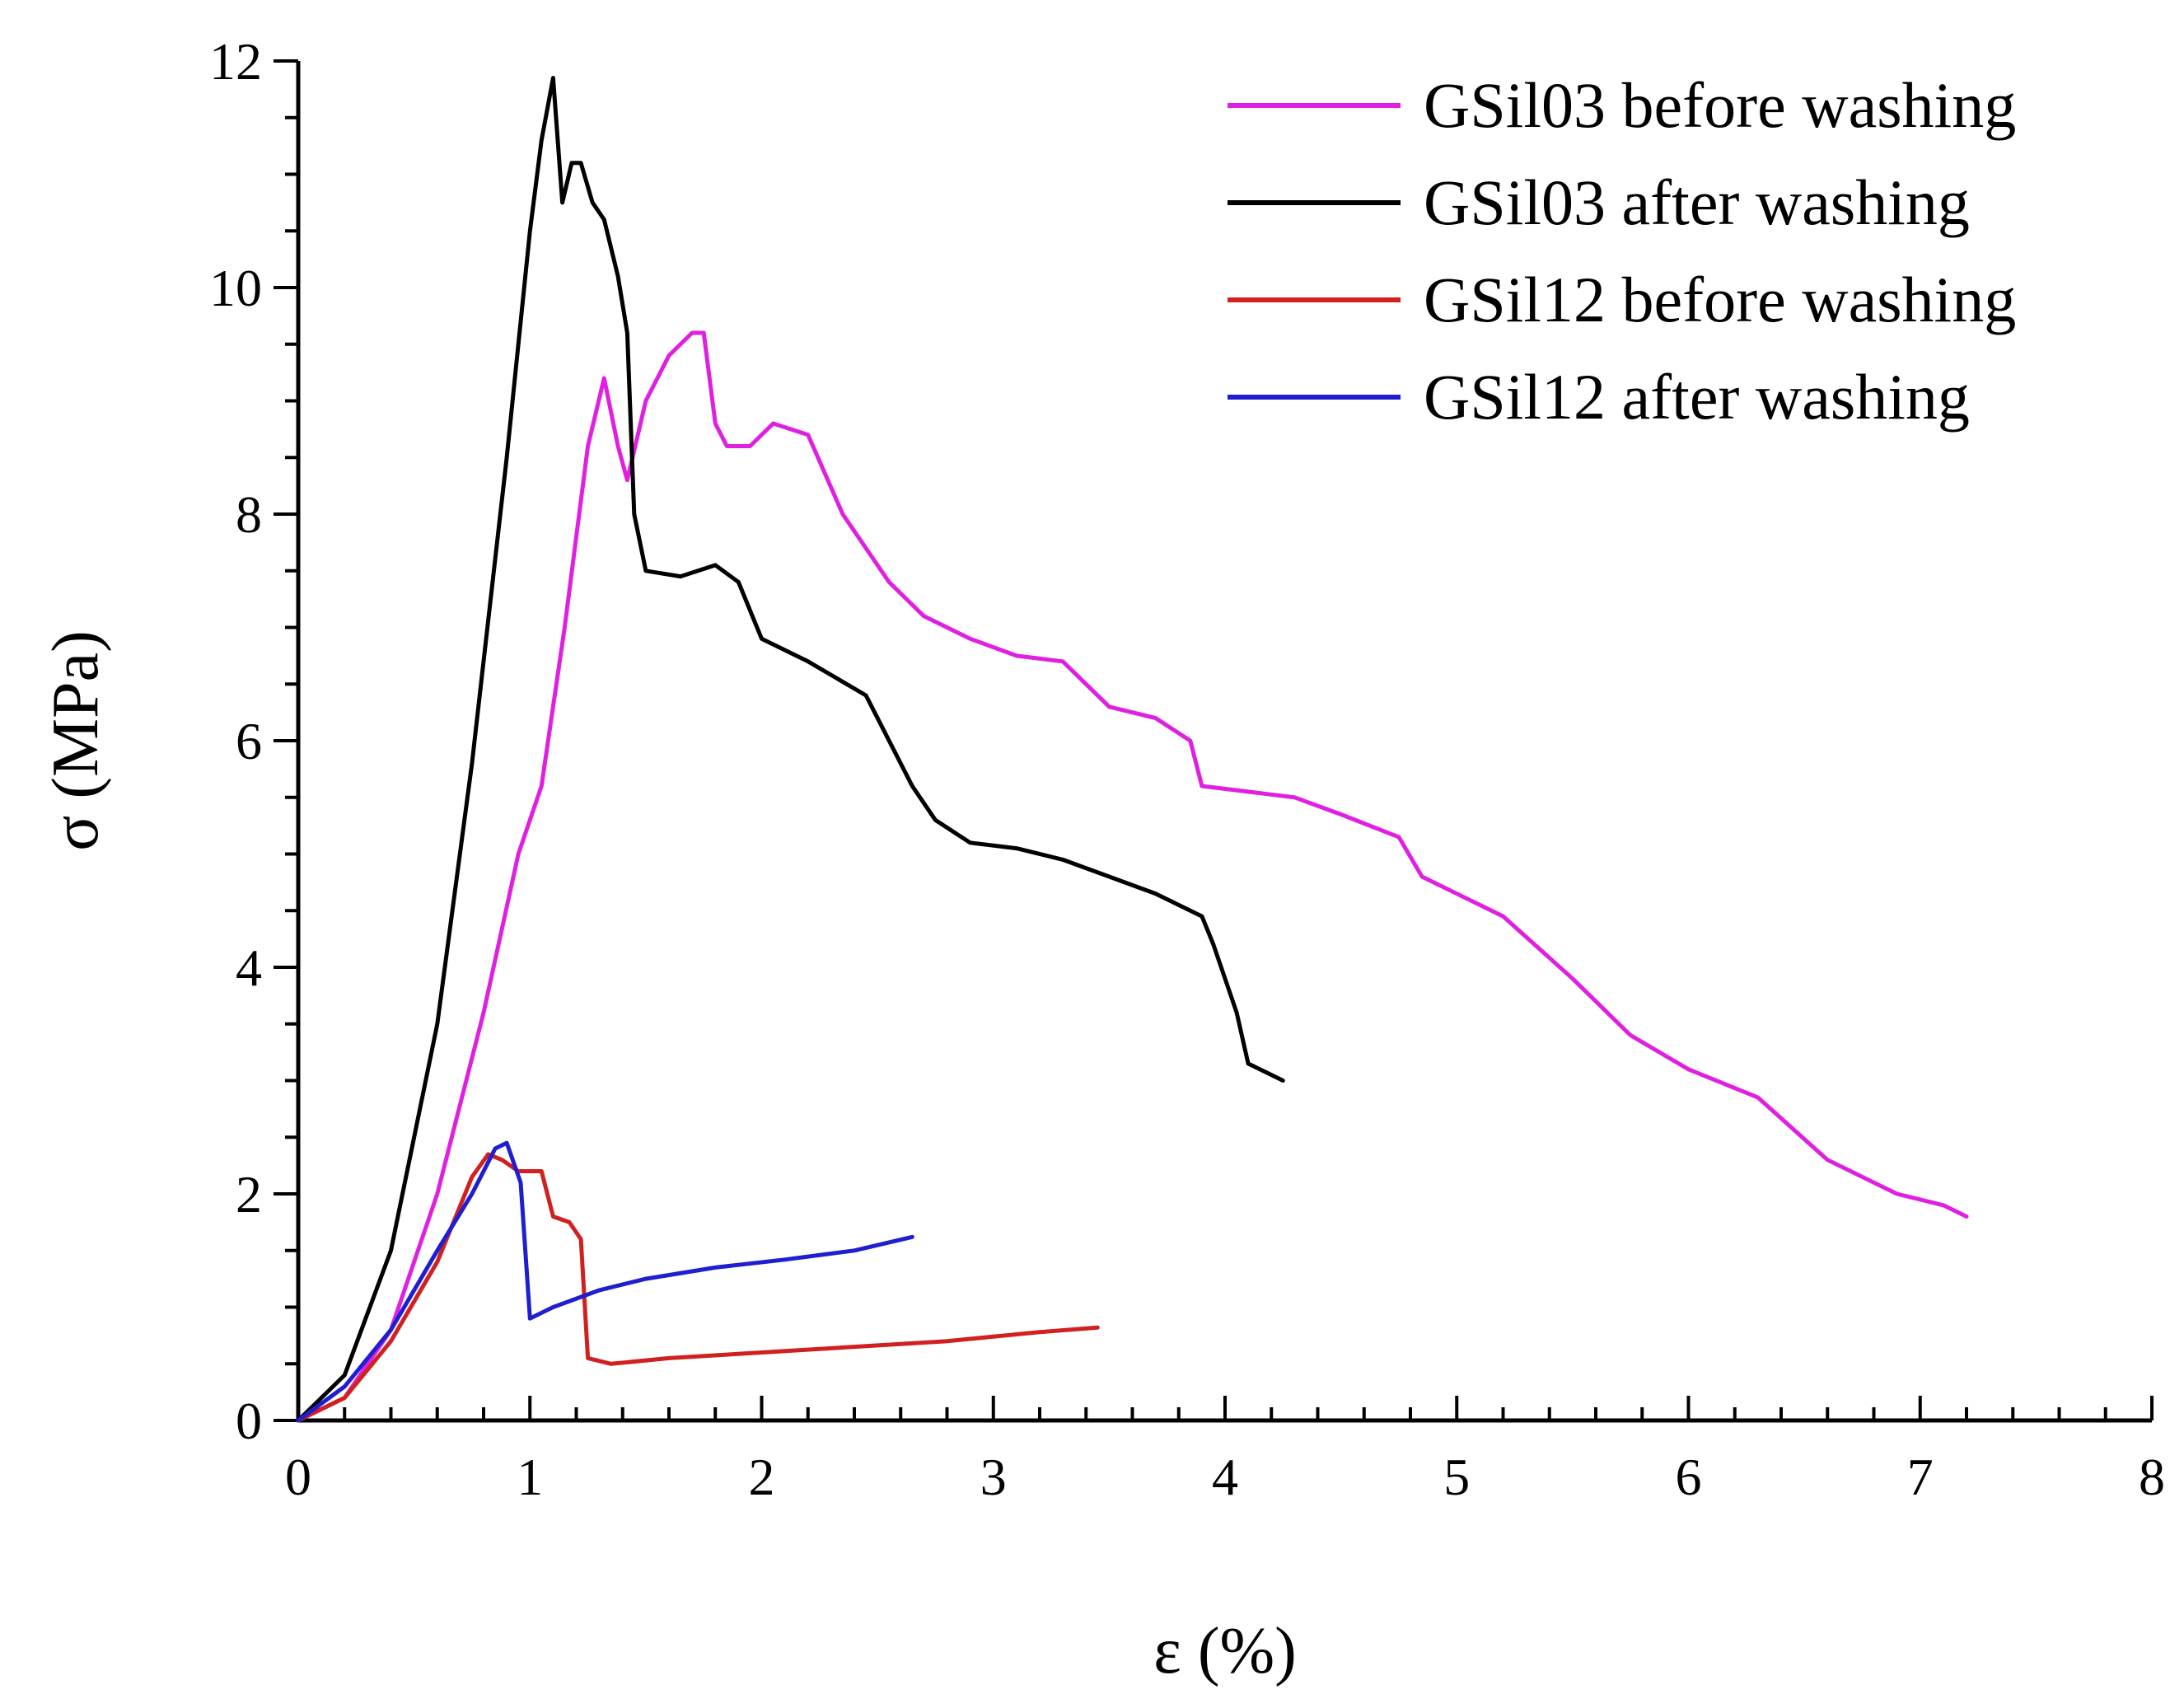 This screenshot has width=2184, height=1708. What do you see at coordinates (530, 1477) in the screenshot?
I see `x-tick-label: 1` at bounding box center [530, 1477].